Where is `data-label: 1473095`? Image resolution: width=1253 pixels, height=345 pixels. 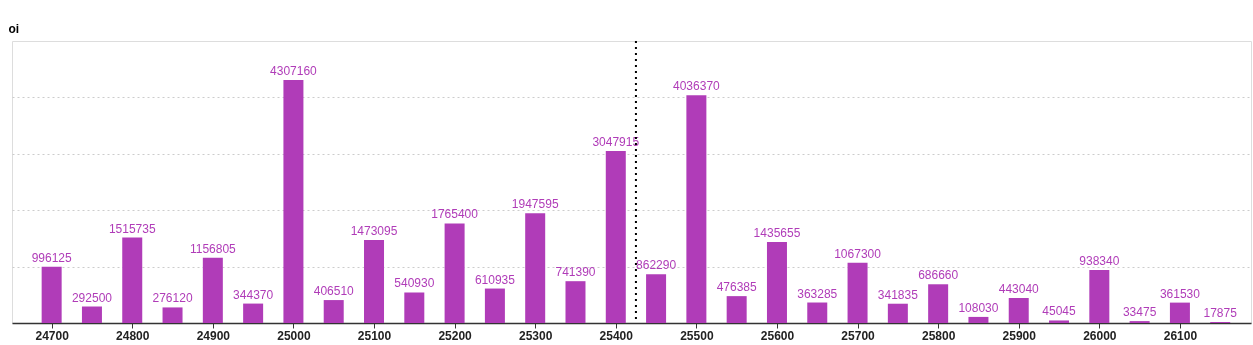
data-label: 1473095 is located at coordinates (374, 230).